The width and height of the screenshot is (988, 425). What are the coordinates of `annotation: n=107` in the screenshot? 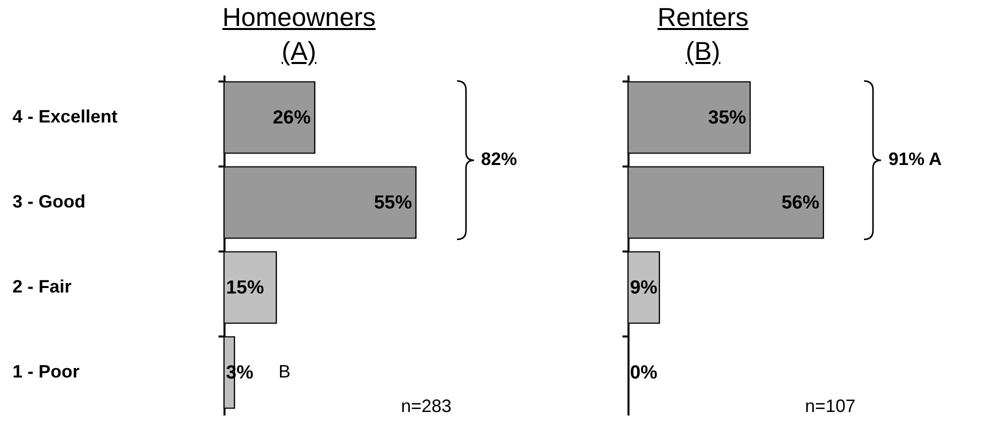 It's located at (830, 407).